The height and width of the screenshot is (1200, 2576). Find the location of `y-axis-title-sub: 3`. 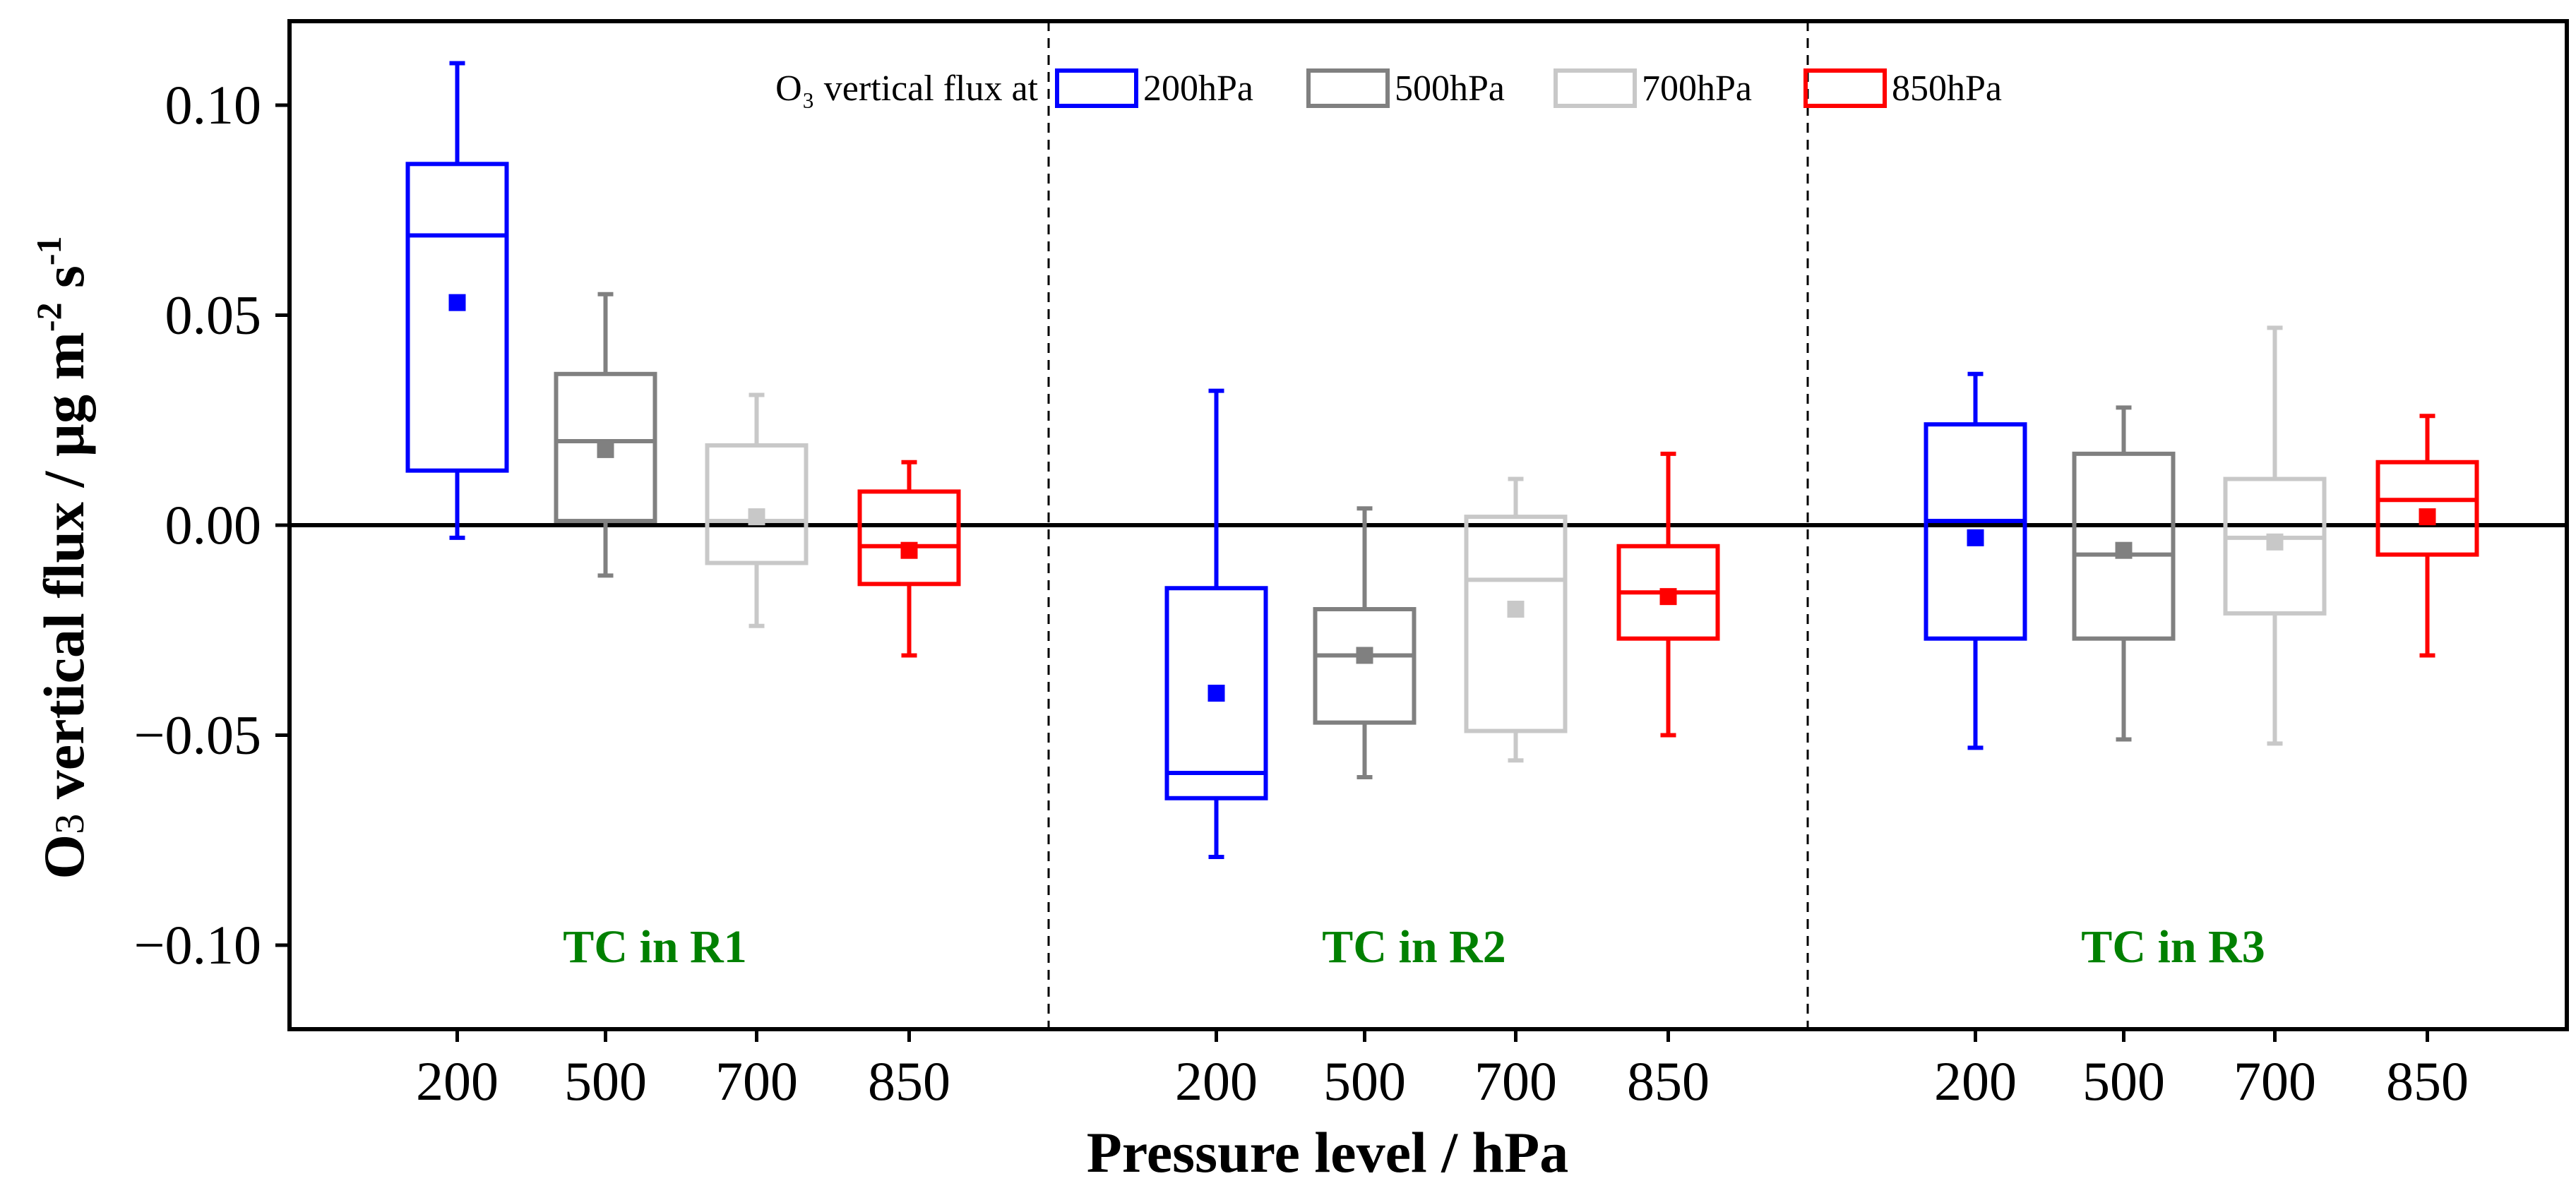

y-axis-title-sub: 3 is located at coordinates (70, 824).